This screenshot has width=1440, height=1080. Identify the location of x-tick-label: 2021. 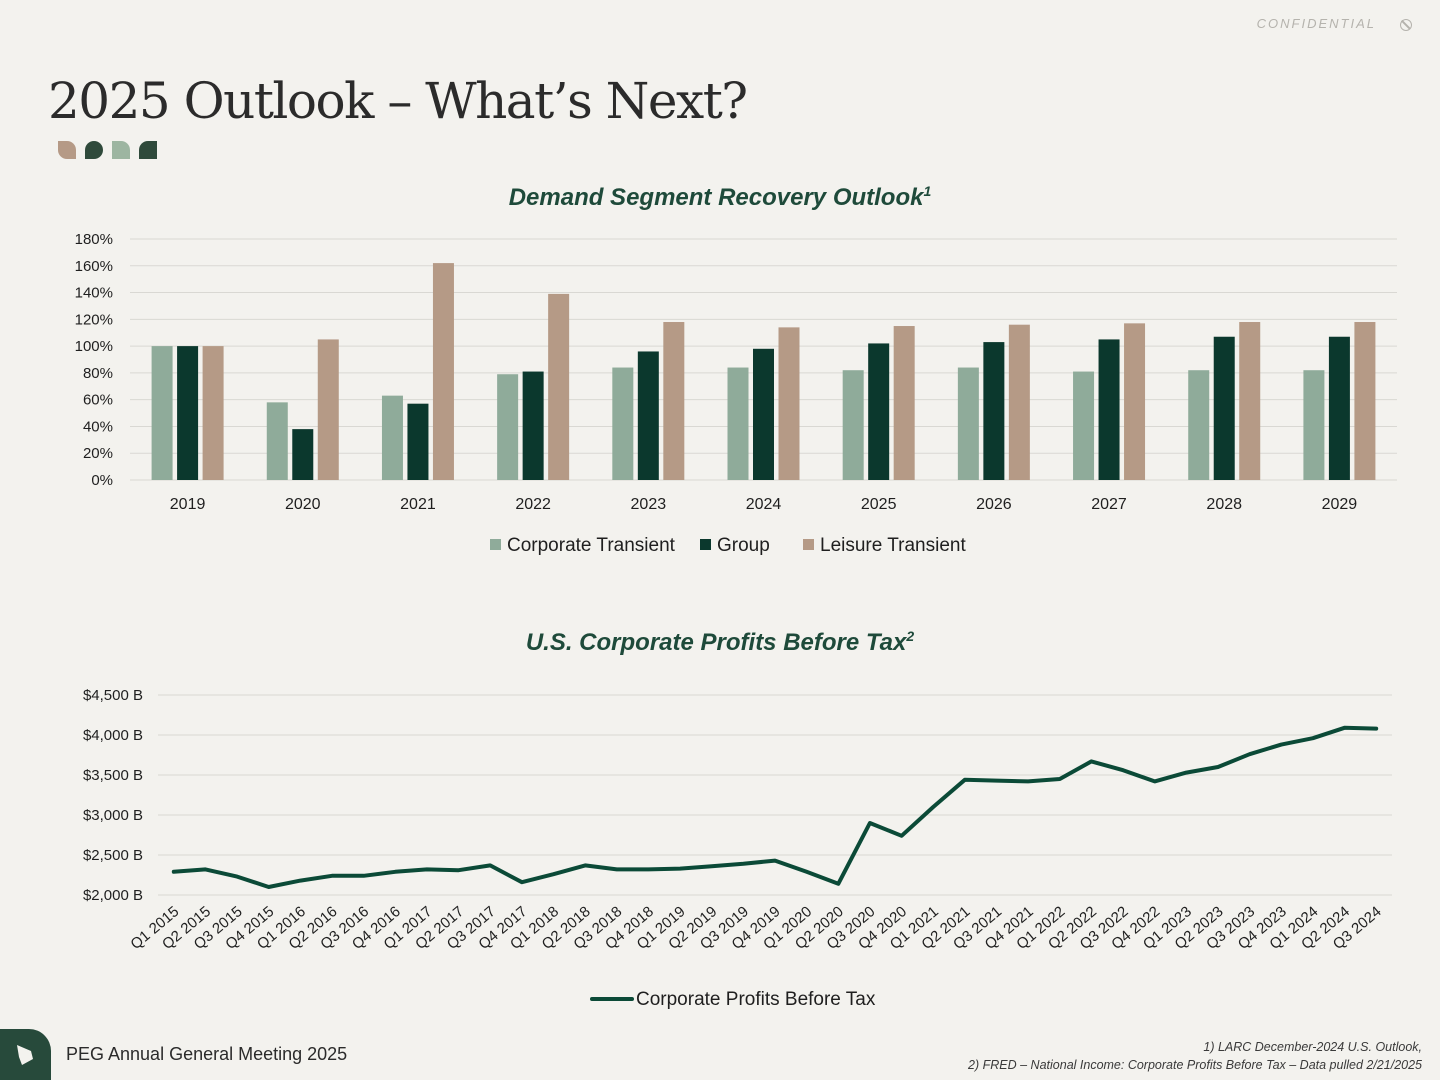
(418, 504).